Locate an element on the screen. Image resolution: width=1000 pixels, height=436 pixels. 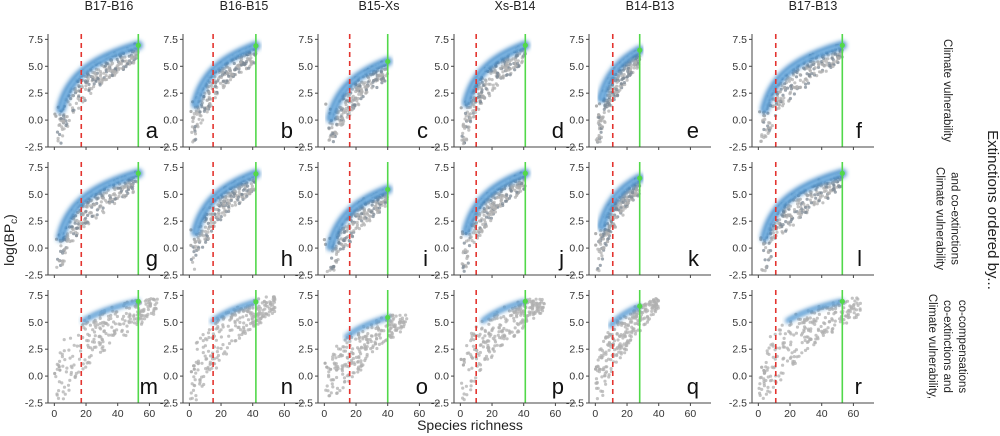
x-tick-label: 40 is located at coordinates (118, 414).